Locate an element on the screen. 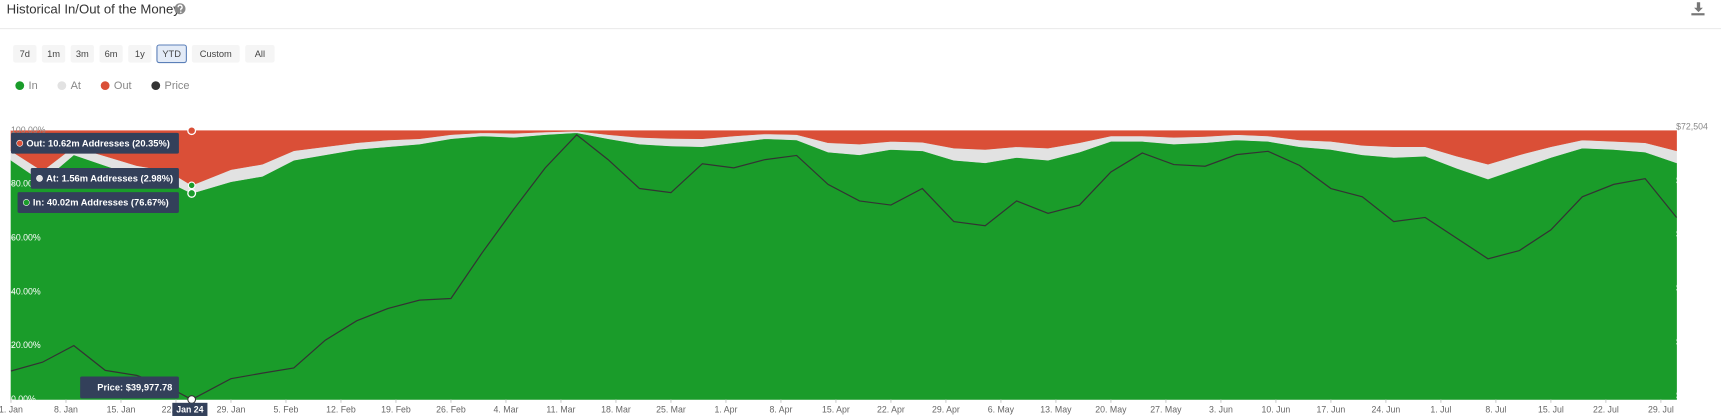 The width and height of the screenshot is (1721, 416). x-tick-label: 15. Apr is located at coordinates (836, 409).